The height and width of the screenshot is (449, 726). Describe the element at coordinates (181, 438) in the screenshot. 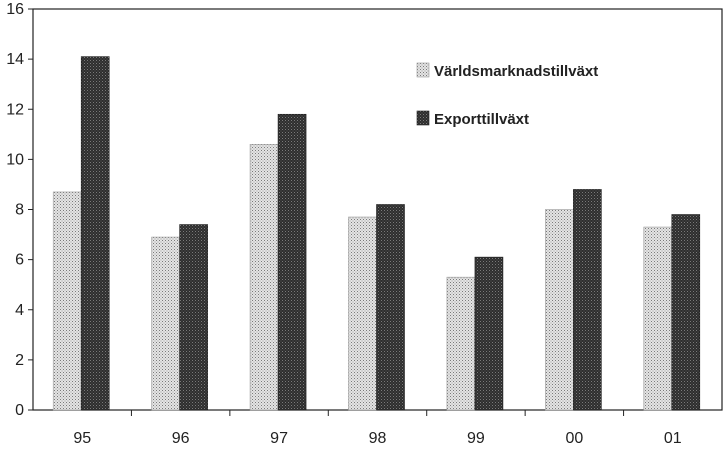

I see `x-tick-label: 96` at that location.